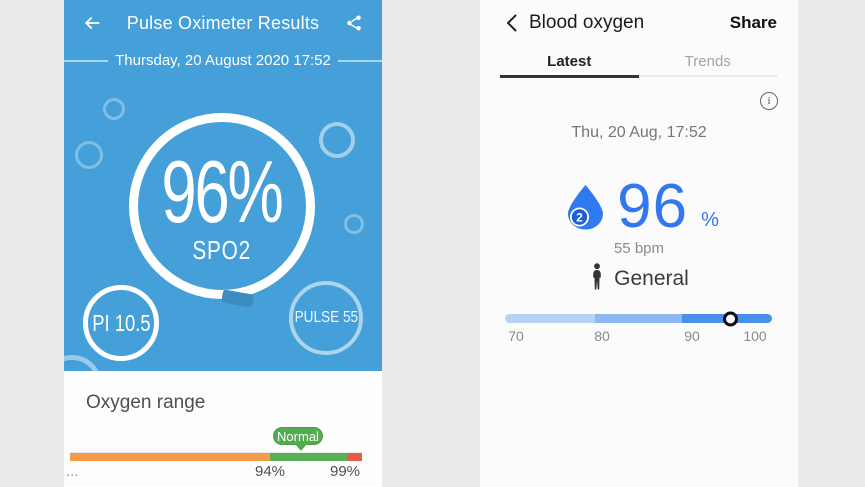  What do you see at coordinates (579, 217) in the screenshot?
I see `drop-badge-number: 2` at bounding box center [579, 217].